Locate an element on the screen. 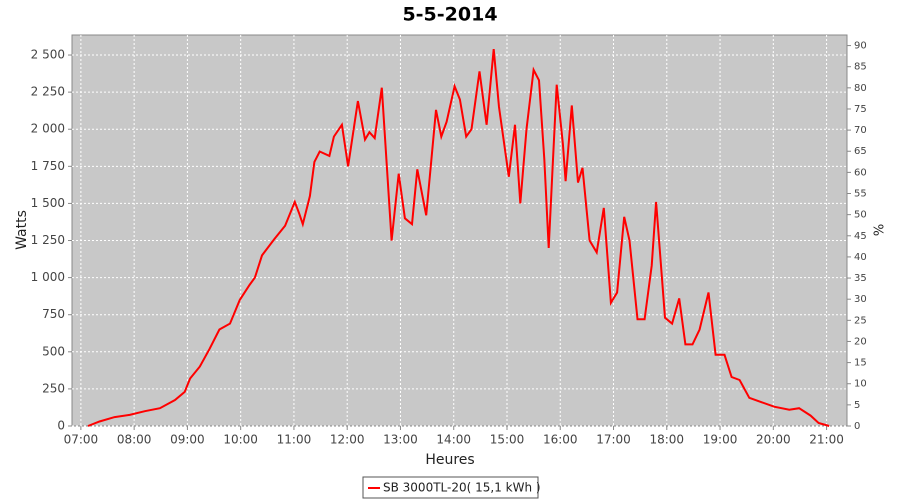 Image resolution: width=900 pixels, height=500 pixels. y2-tick-label: 40 is located at coordinates (860, 257).